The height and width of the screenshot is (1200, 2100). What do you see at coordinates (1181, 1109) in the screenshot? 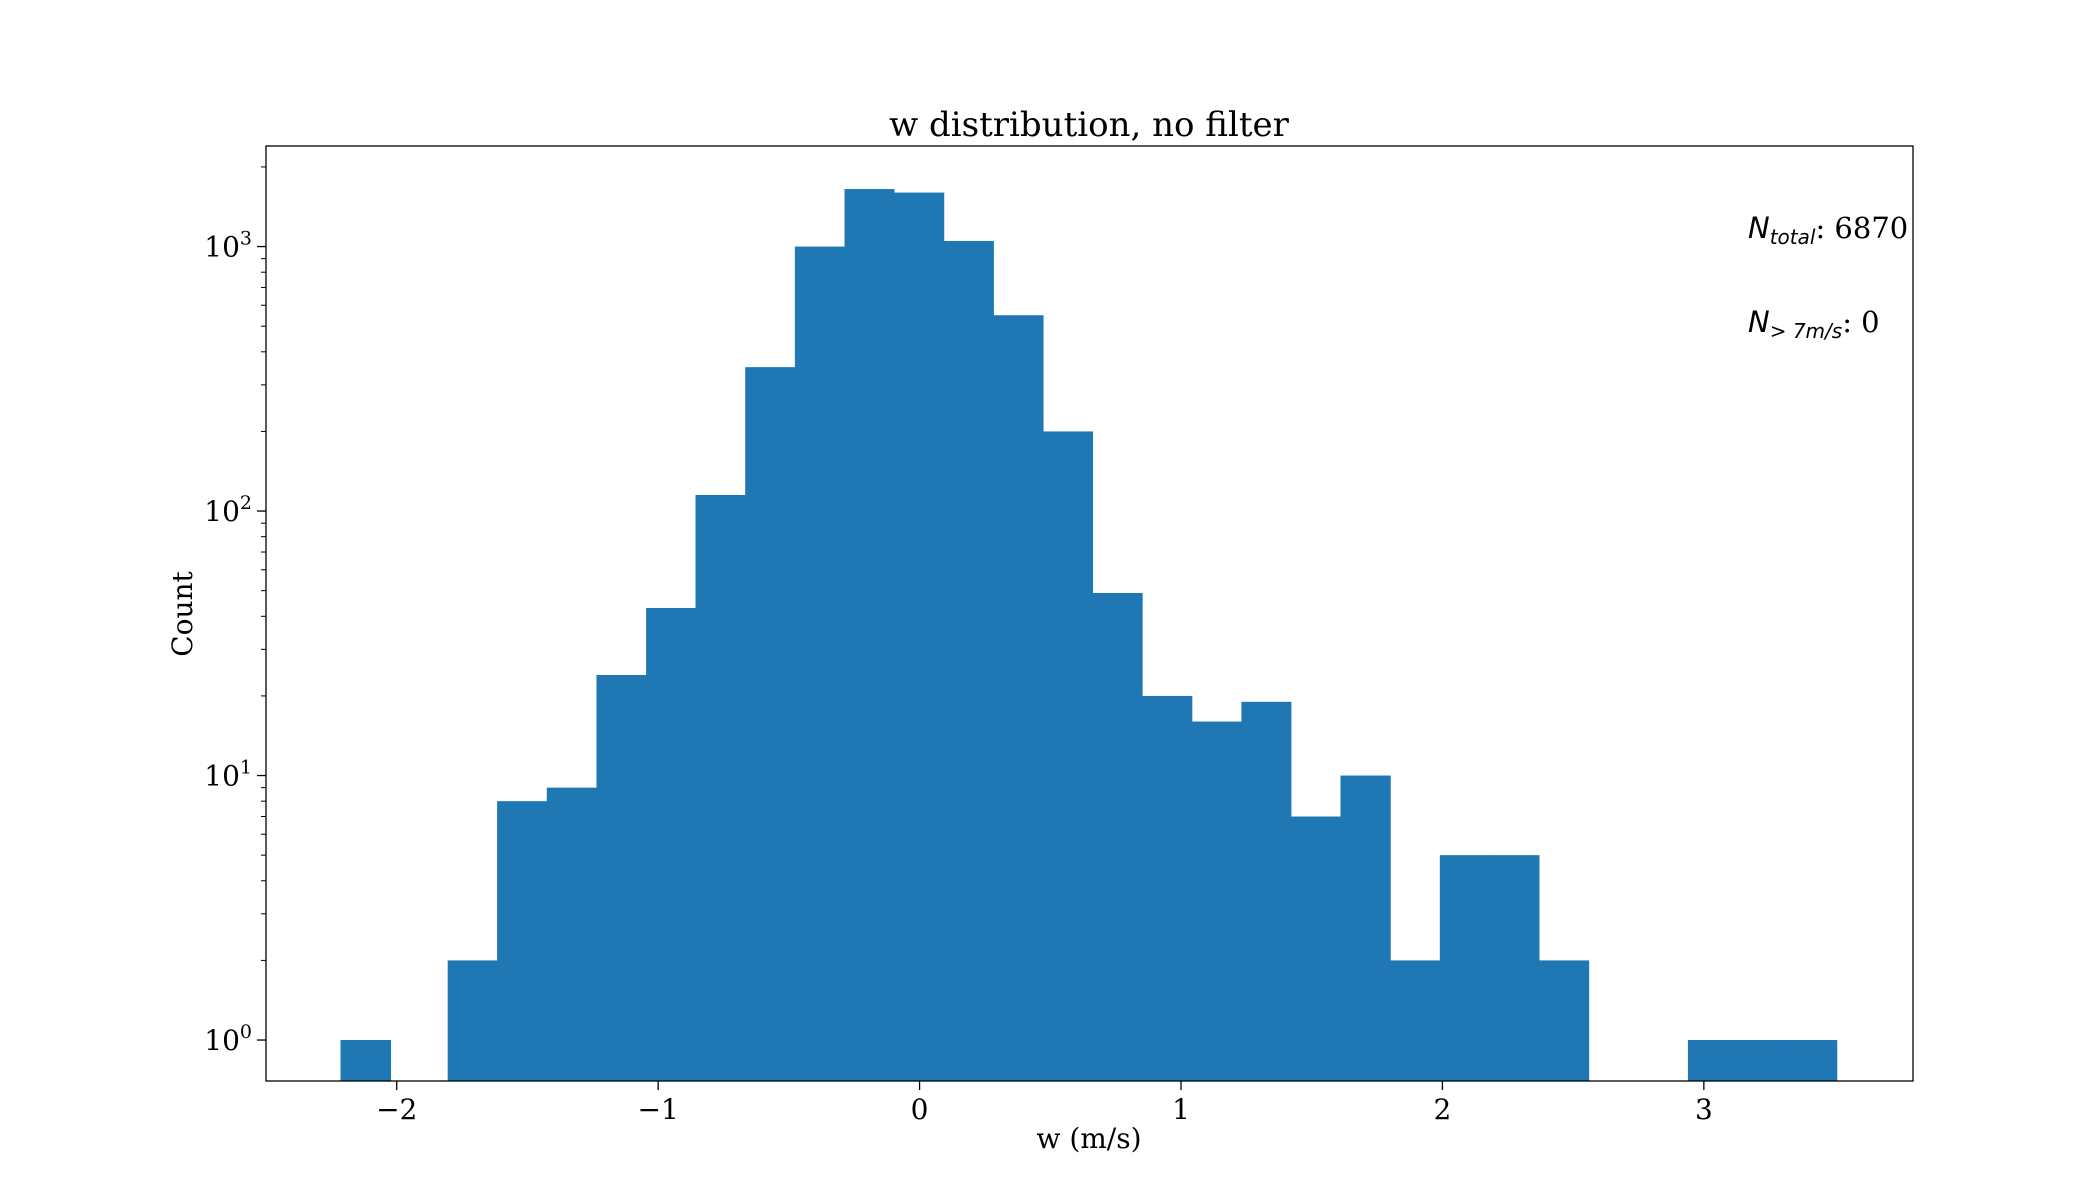
I see `x-tick-label: 1` at bounding box center [1181, 1109].